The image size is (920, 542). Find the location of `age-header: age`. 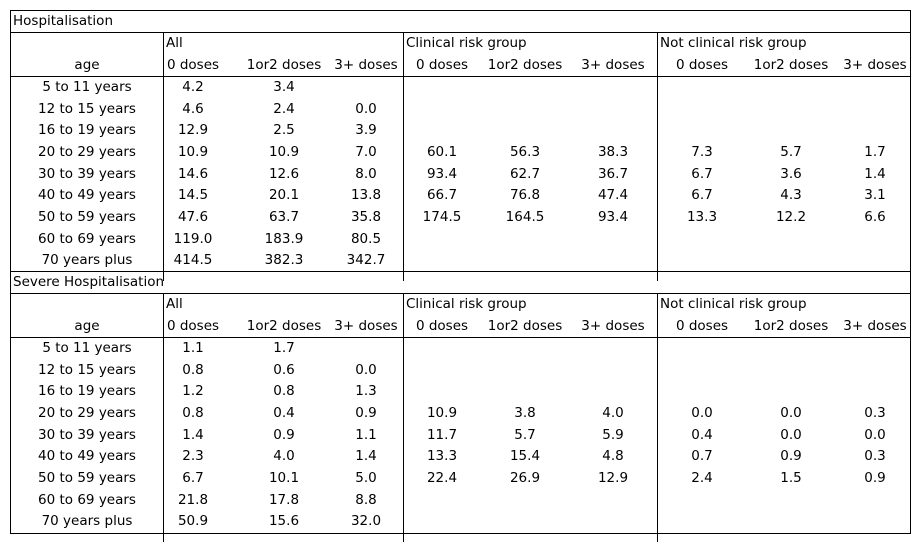

age-header: age is located at coordinates (87, 326).